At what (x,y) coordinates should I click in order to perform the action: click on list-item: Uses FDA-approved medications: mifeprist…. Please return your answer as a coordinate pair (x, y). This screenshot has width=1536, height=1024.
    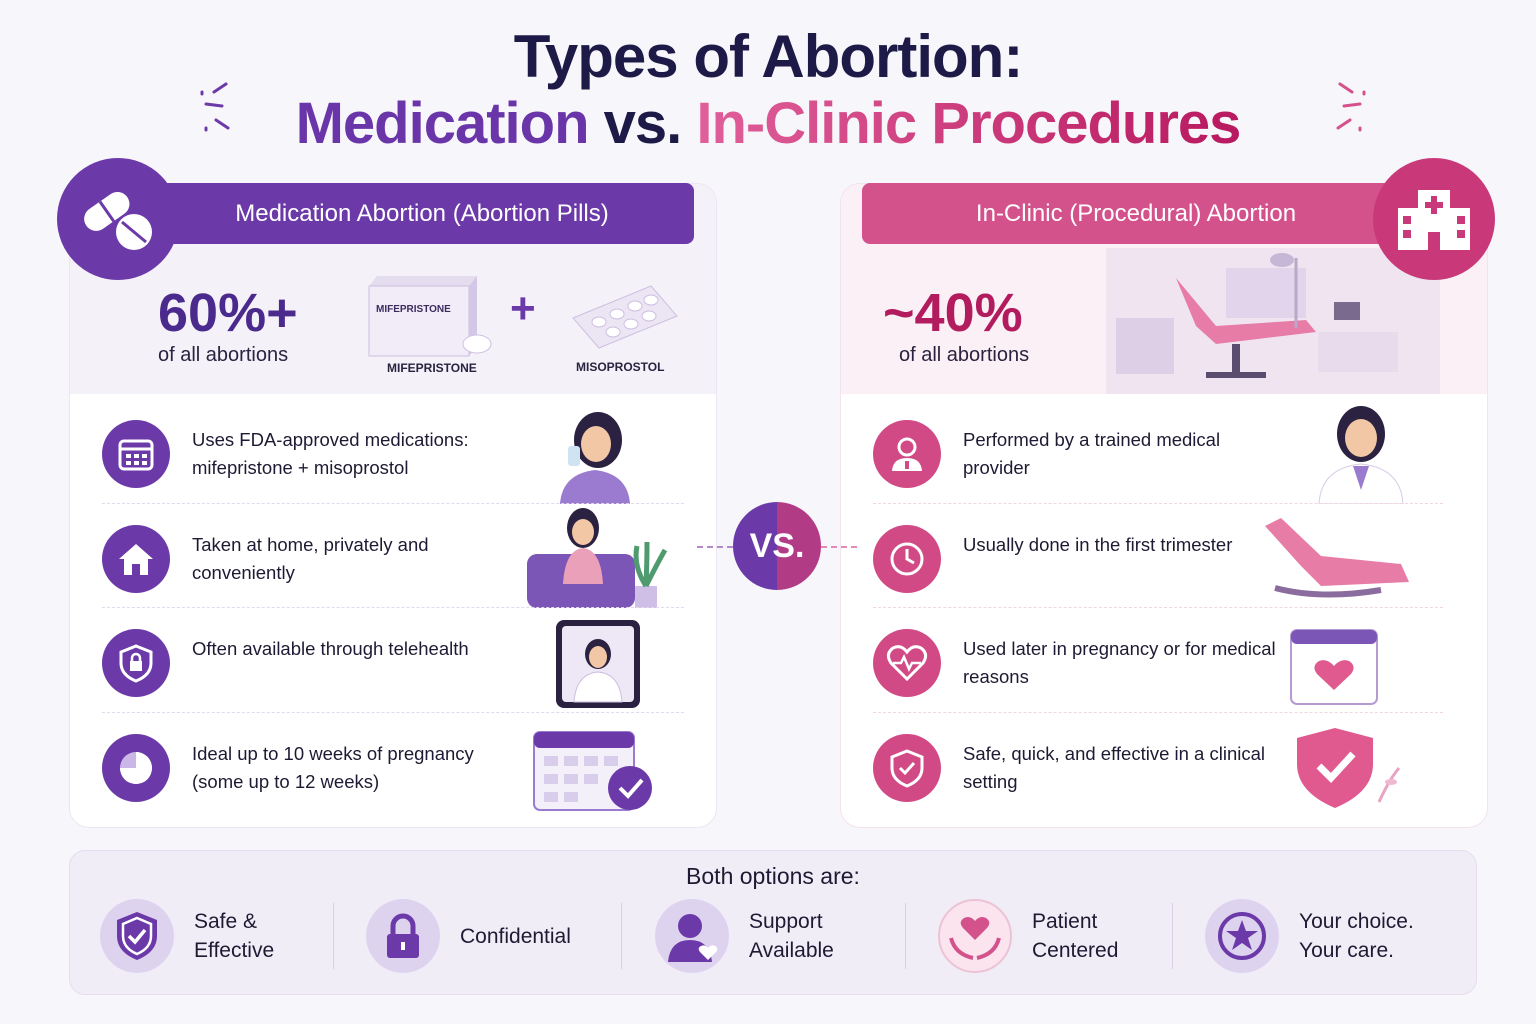
    Looking at the image, I should click on (392, 458).